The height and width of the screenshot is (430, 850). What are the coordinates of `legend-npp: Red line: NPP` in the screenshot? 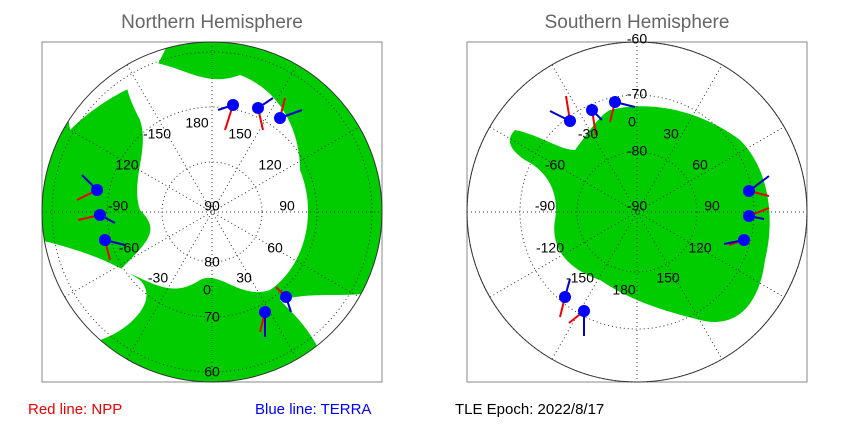 It's located at (75, 409).